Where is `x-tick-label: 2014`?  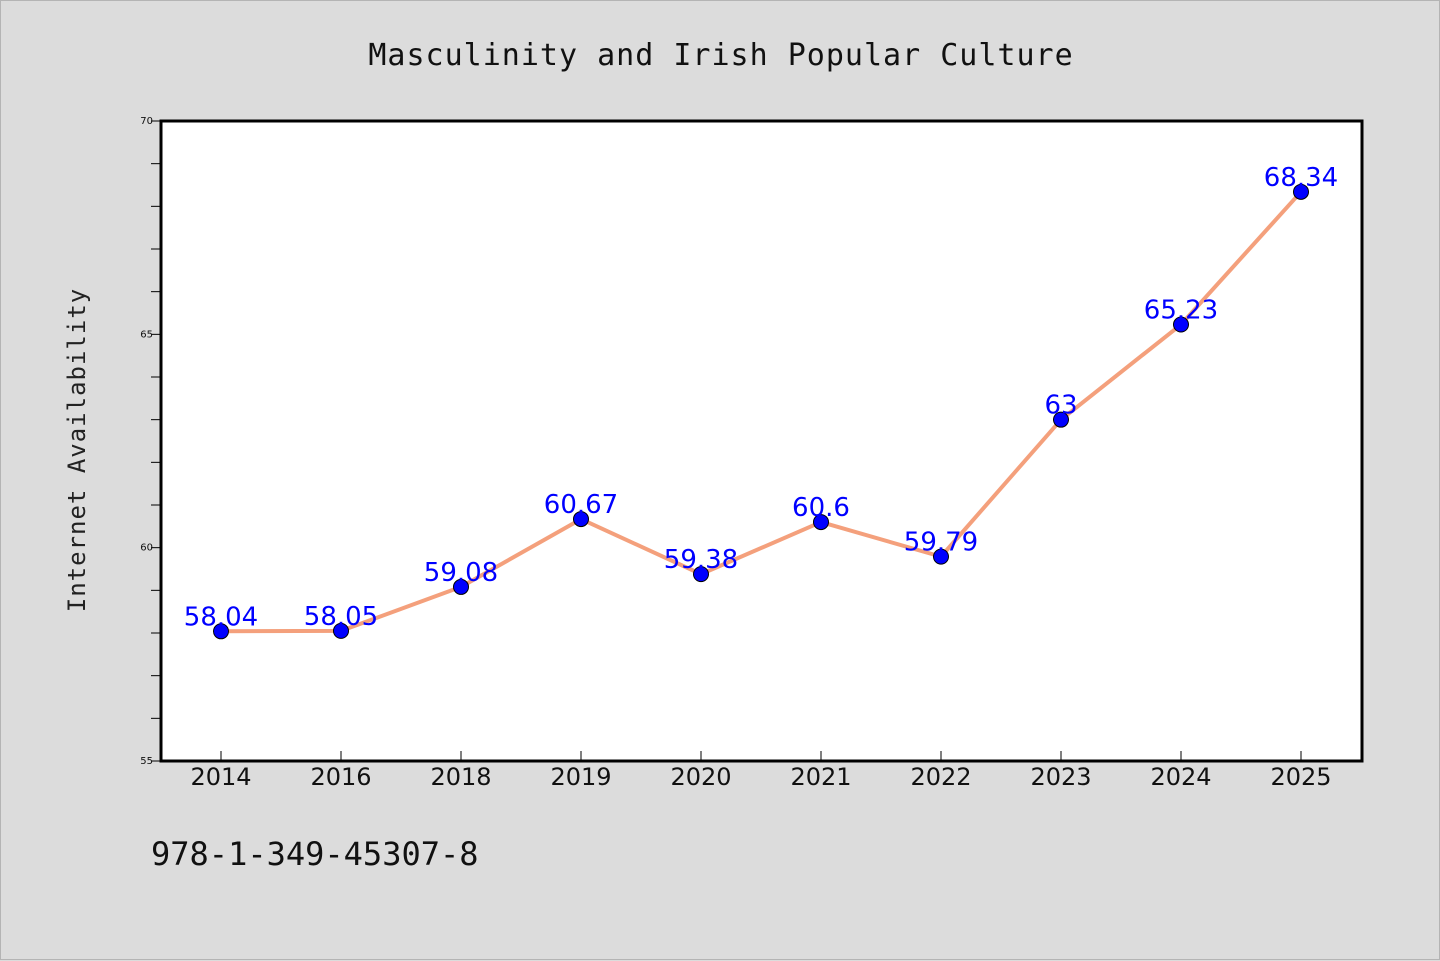 x-tick-label: 2014 is located at coordinates (220, 777).